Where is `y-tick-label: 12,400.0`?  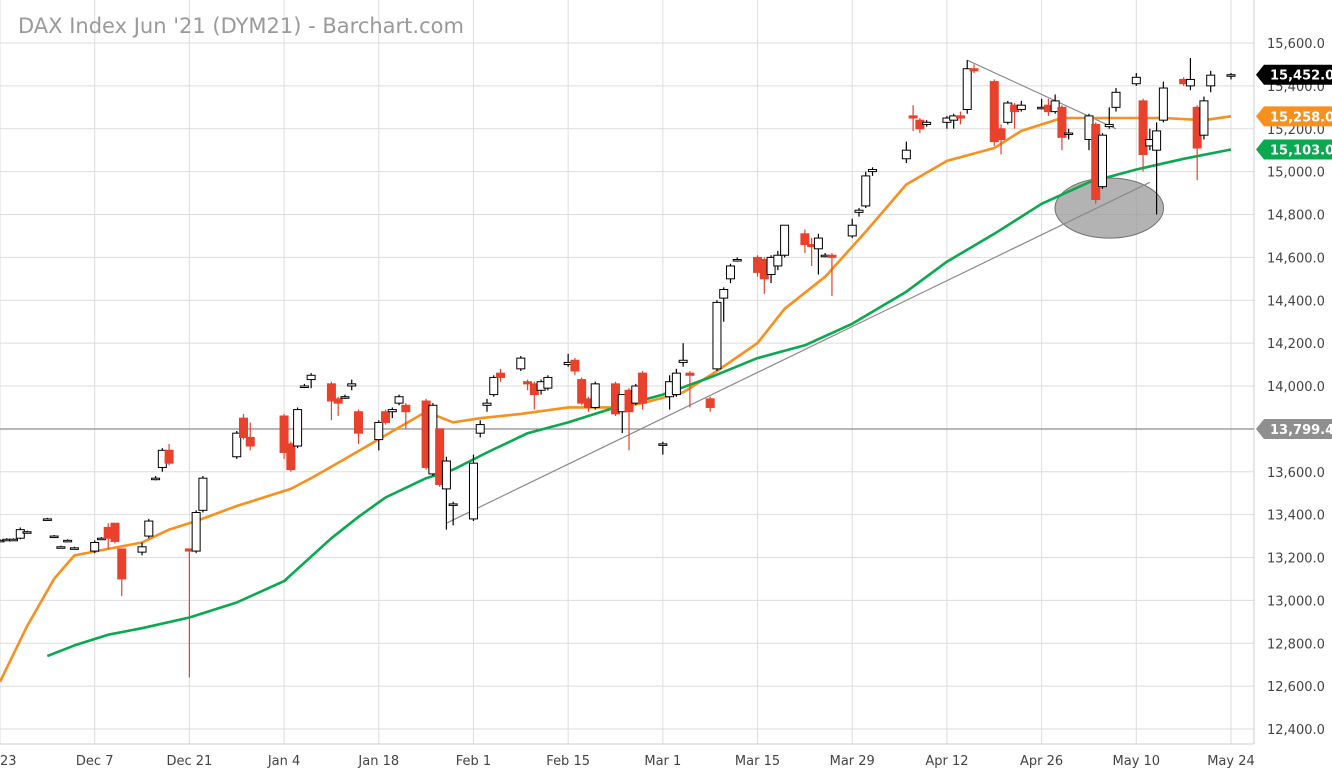
y-tick-label: 12,400.0 is located at coordinates (1296, 730).